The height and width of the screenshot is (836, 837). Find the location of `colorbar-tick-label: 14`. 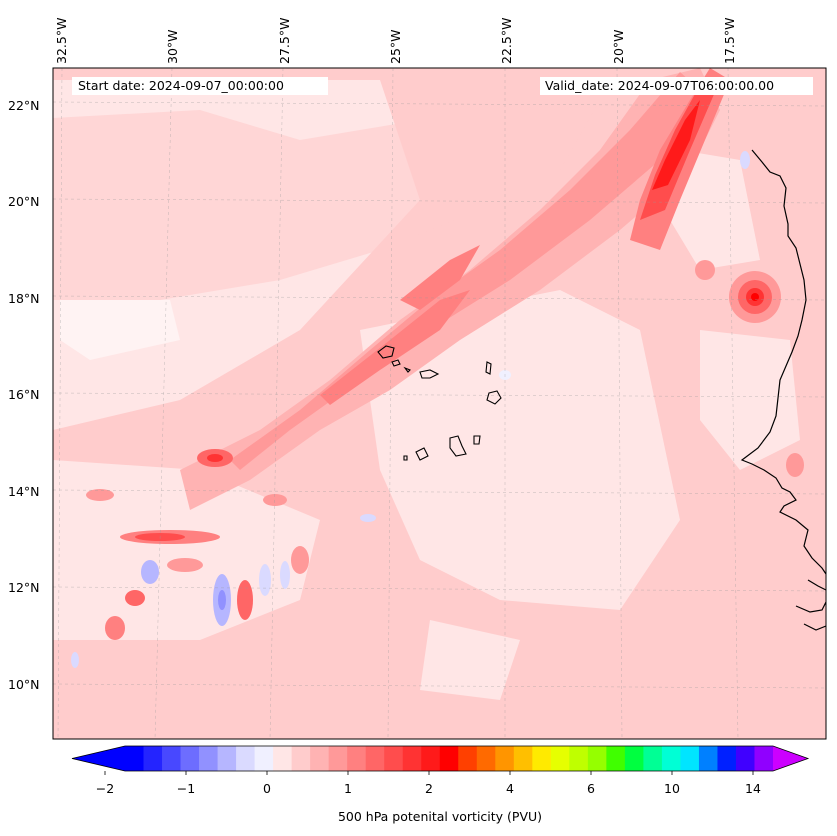

colorbar-tick-label: 14 is located at coordinates (753, 788).